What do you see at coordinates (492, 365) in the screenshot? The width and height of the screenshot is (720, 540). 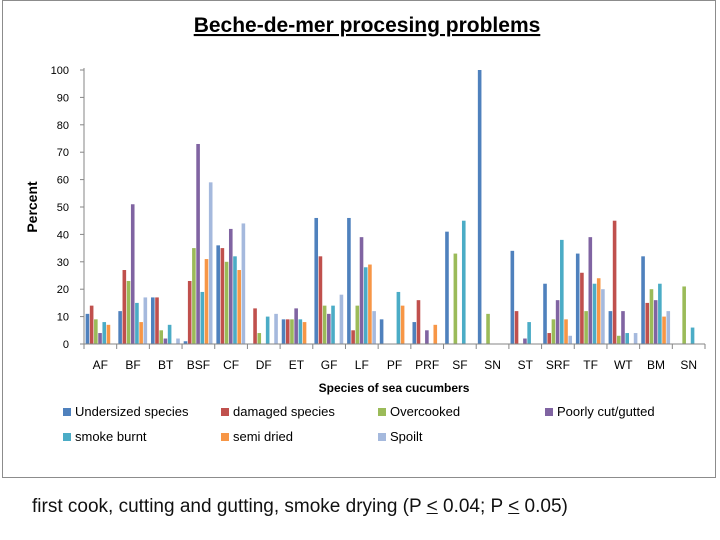 I see `x-tick-label: SN` at bounding box center [492, 365].